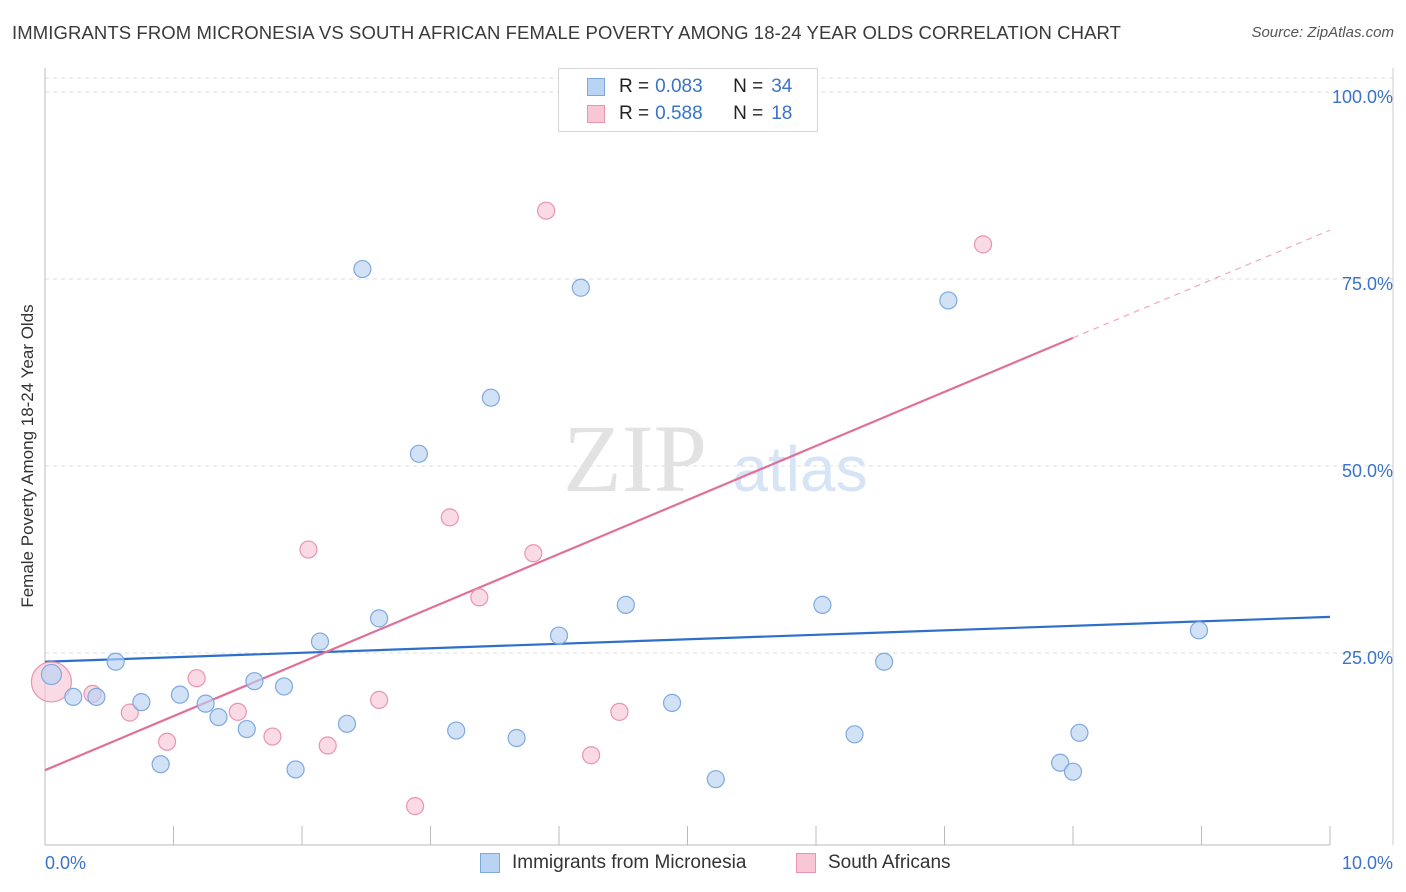 The width and height of the screenshot is (1406, 892). I want to click on bottom-legend-swatch-blue, so click(490, 863).